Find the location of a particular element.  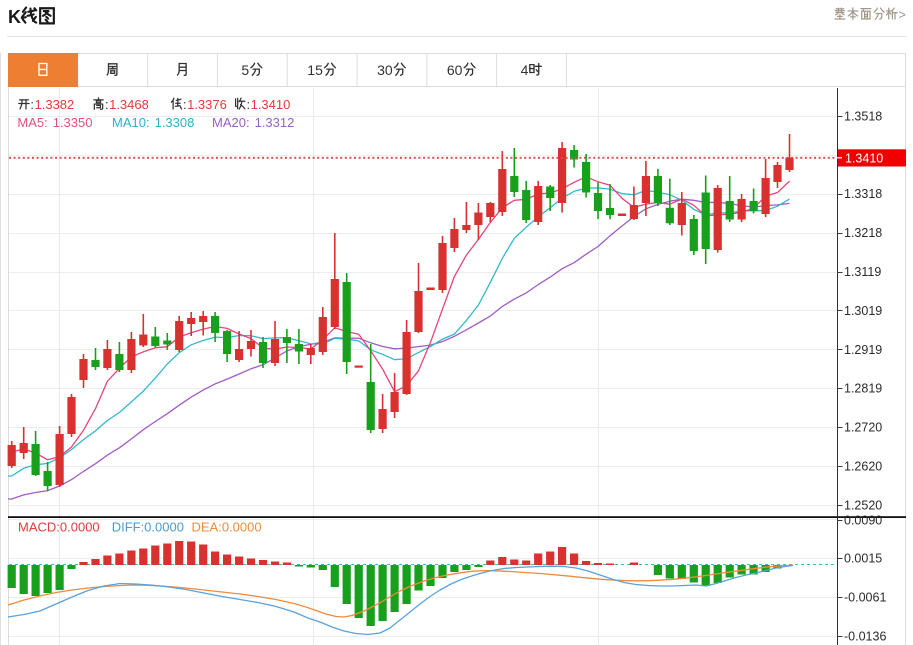

svg-text: 1.2919 is located at coordinates (863, 350).